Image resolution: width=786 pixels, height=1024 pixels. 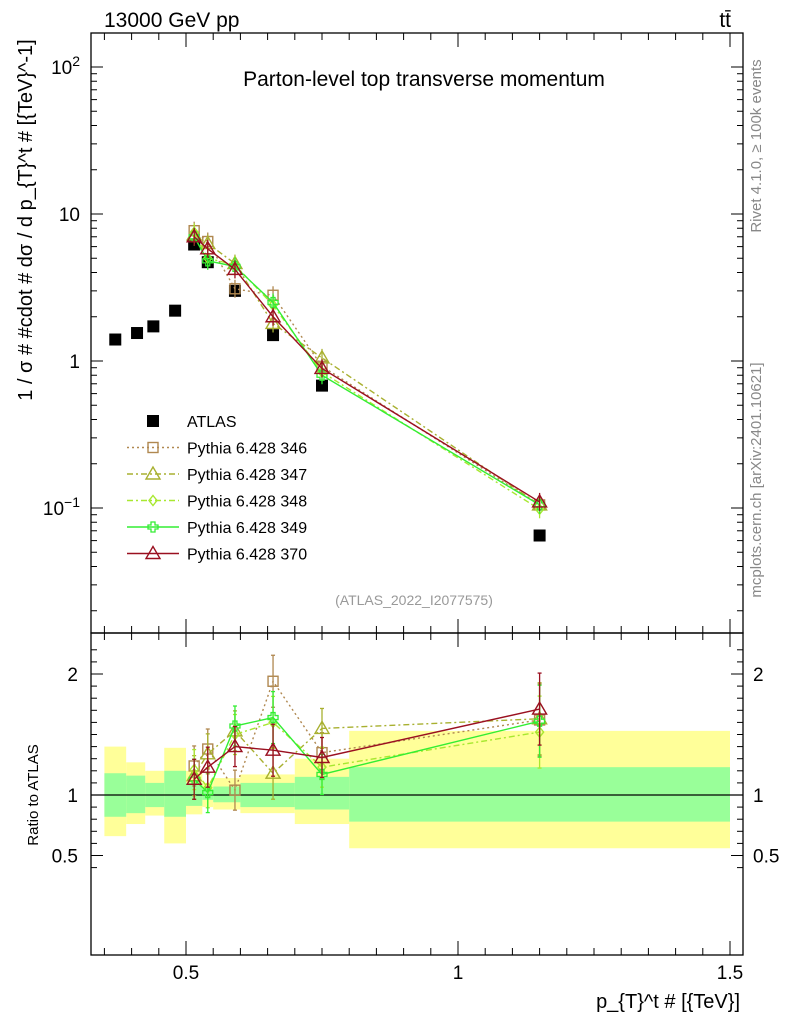 I want to click on process-label: tt̄, so click(x=725, y=20).